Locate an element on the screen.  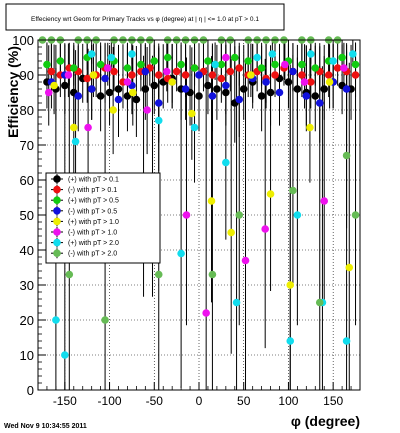
y-tick-label: 0 is located at coordinates (30, 390).